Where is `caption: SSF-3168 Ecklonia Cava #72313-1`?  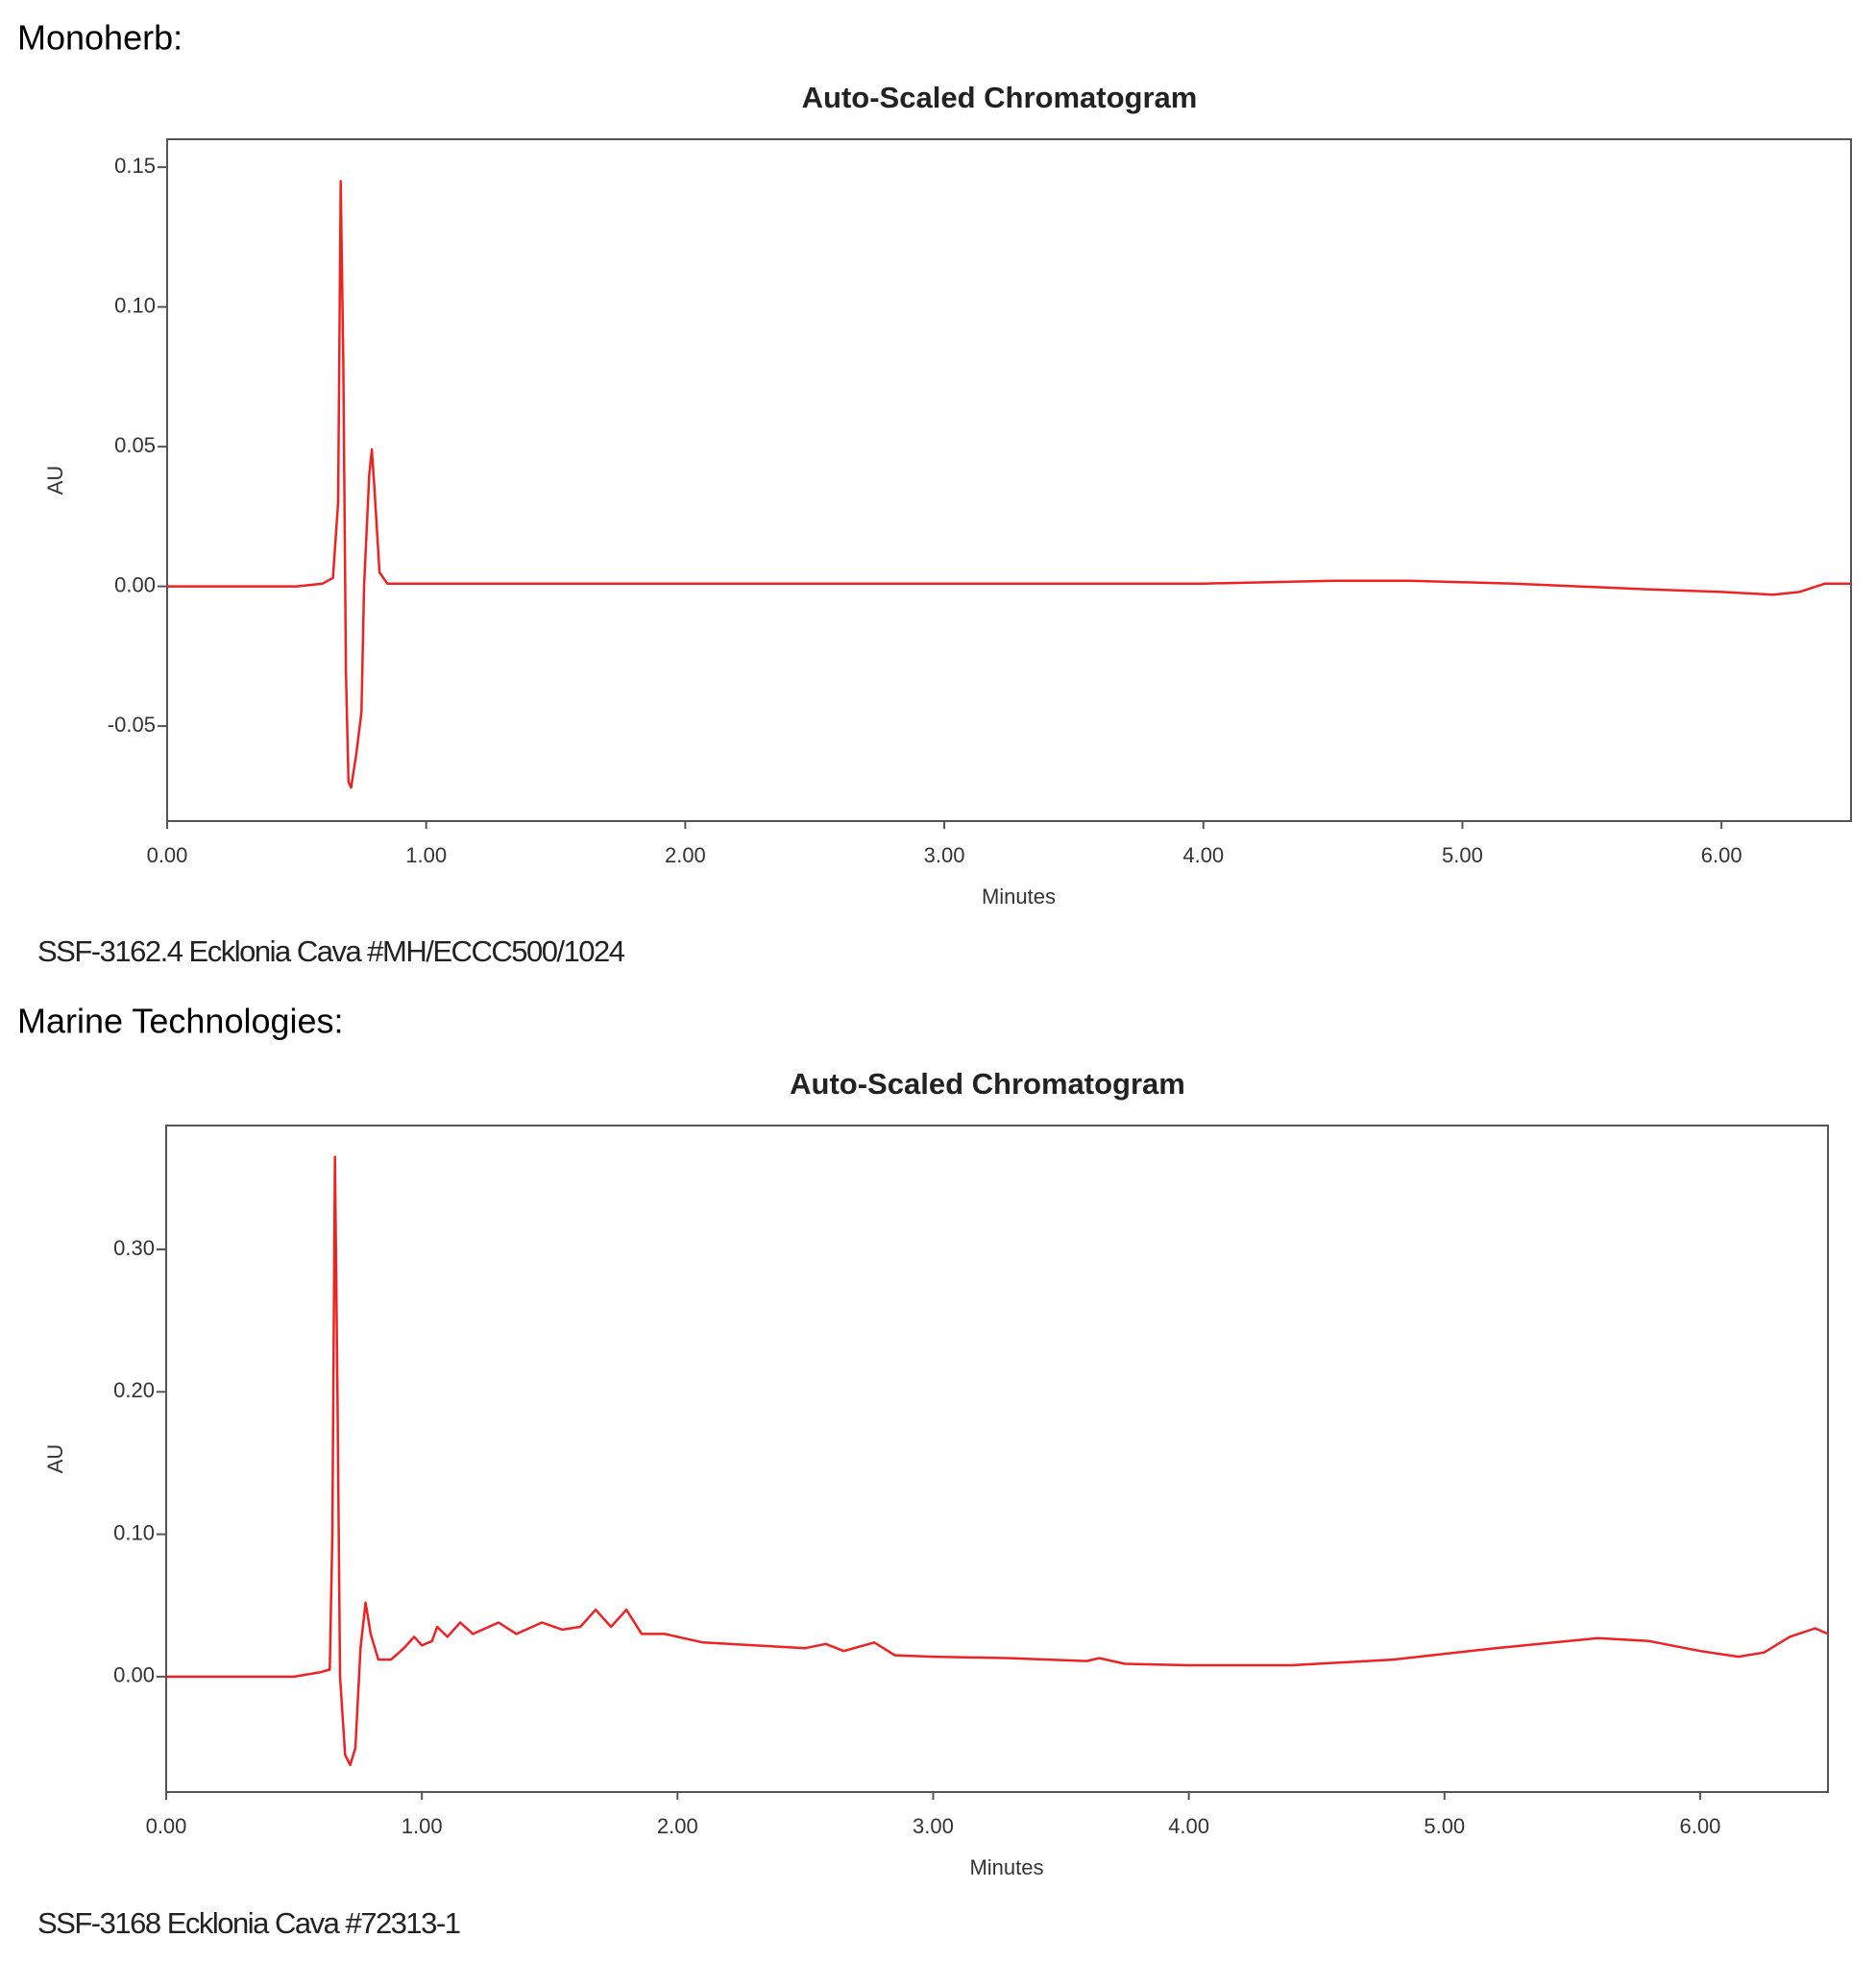
caption: SSF-3168 Ecklonia Cava #72313-1 is located at coordinates (248, 1923).